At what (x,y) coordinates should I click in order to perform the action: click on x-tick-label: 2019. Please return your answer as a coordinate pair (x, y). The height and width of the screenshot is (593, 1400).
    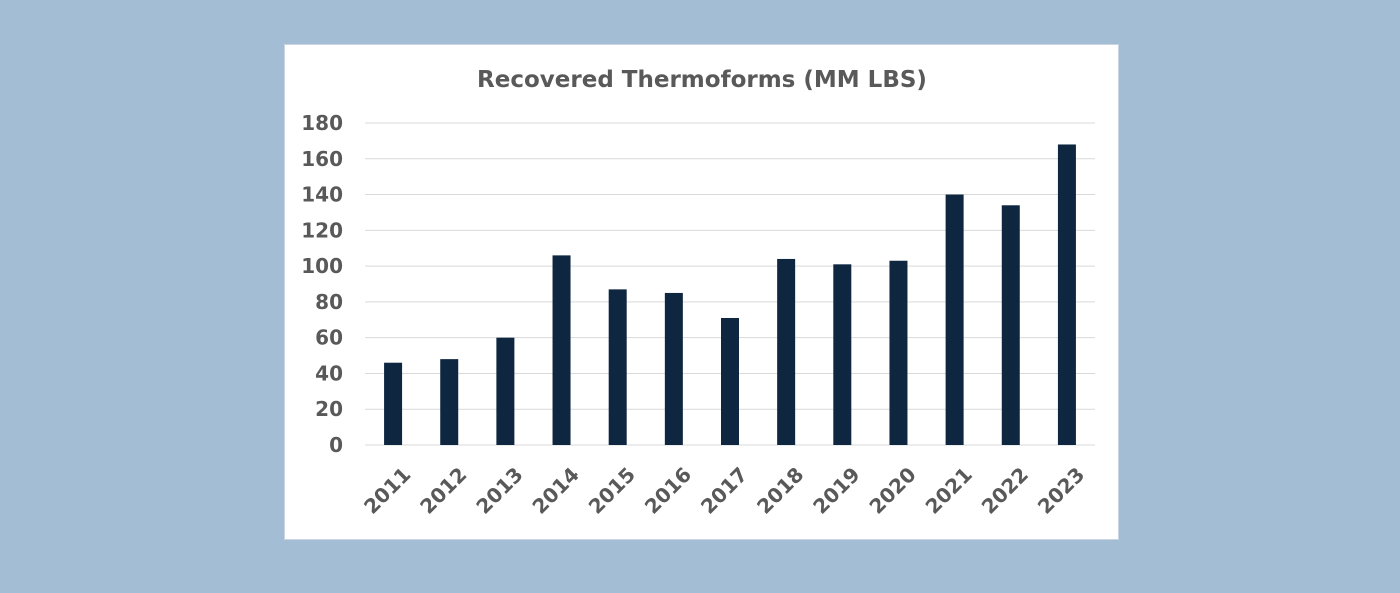
    Looking at the image, I should click on (836, 490).